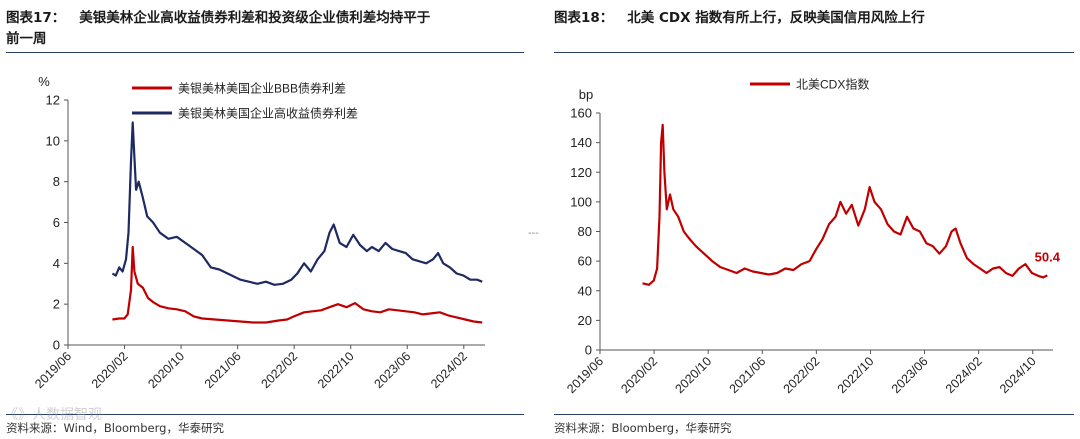 The image size is (1080, 439). I want to click on y-tick-label: 80, so click(585, 231).